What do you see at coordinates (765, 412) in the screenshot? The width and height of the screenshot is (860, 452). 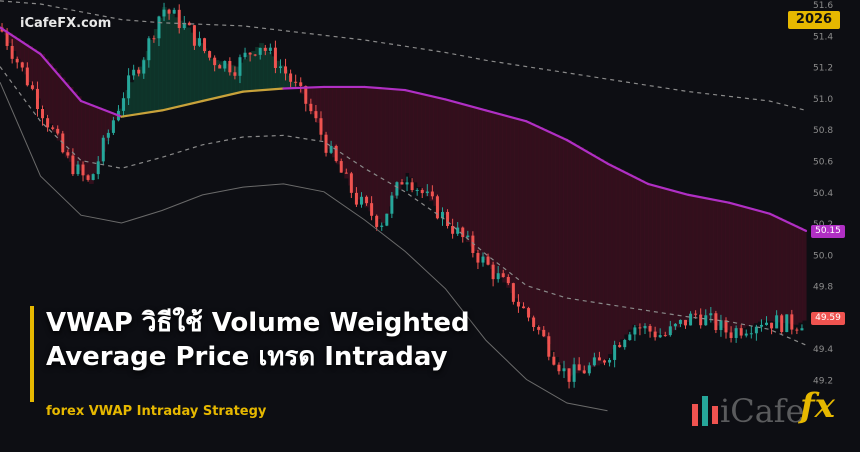 I see `icafefx-logo: iCafe fx` at bounding box center [765, 412].